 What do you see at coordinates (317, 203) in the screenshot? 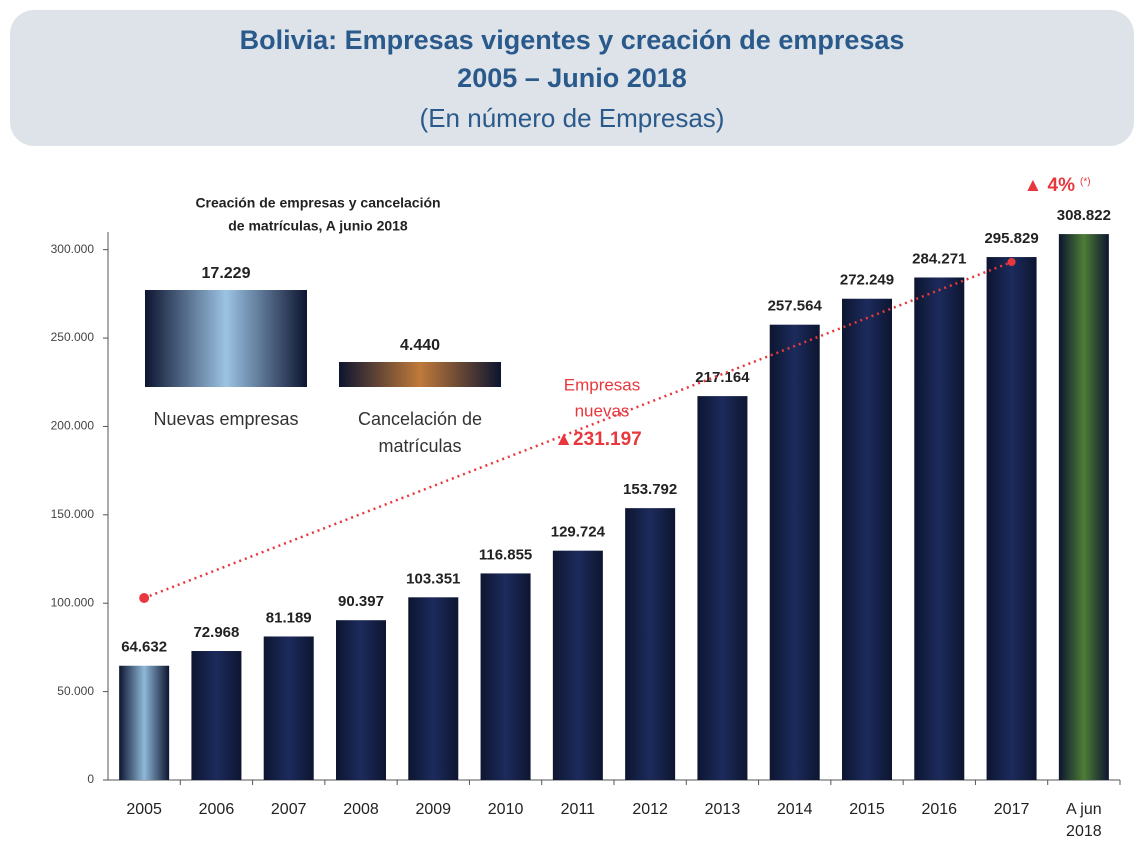
I see `inset-title: Creación de empresas y cancelación` at bounding box center [317, 203].